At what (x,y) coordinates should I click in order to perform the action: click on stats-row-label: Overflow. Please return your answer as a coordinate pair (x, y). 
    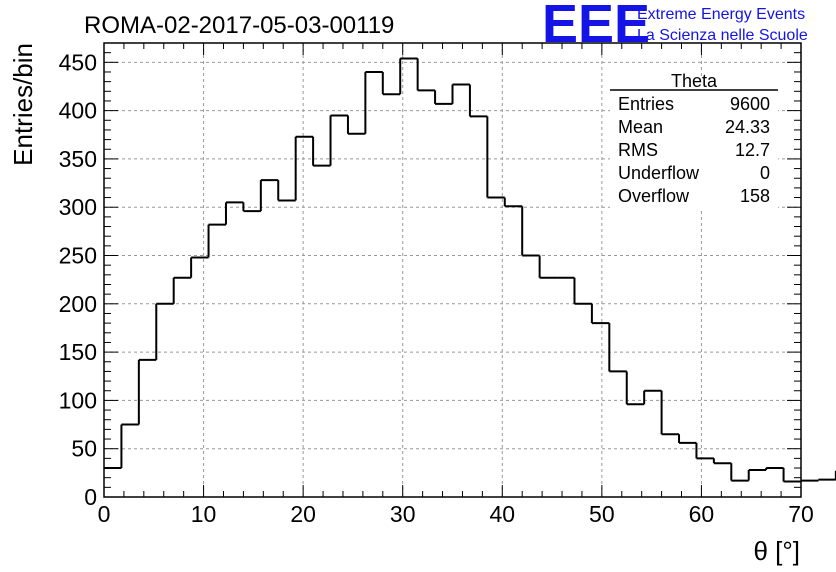
    Looking at the image, I should click on (654, 196).